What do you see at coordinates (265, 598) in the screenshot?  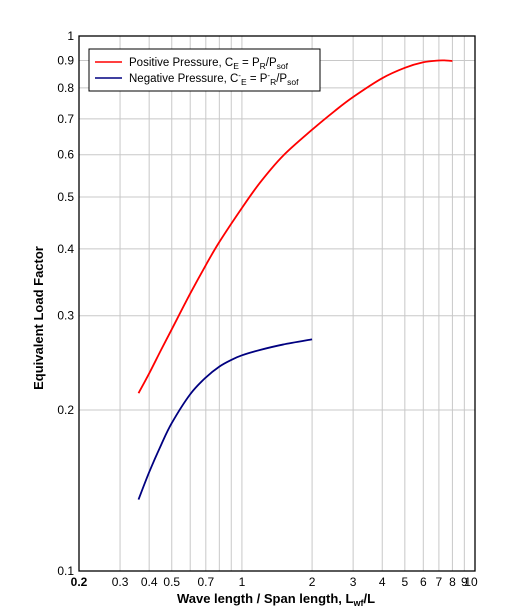 I see `x-axis-title-main: Wave length / Span length, L` at bounding box center [265, 598].